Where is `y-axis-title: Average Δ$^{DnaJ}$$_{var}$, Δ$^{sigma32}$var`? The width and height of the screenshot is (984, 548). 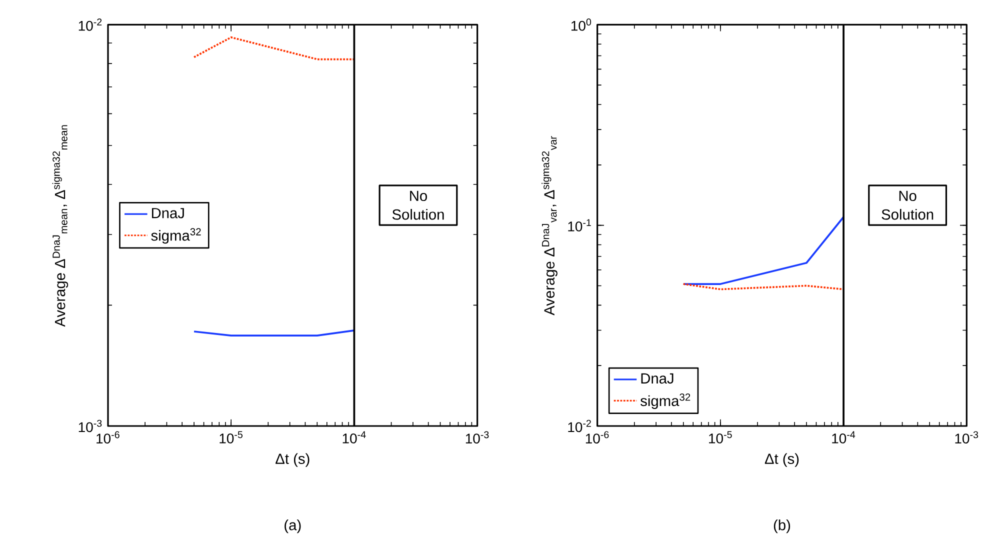
y-axis-title: Average Δ$^{DnaJ}$$_{var}$, Δ$^{sigma32}$var is located at coordinates (550, 226).